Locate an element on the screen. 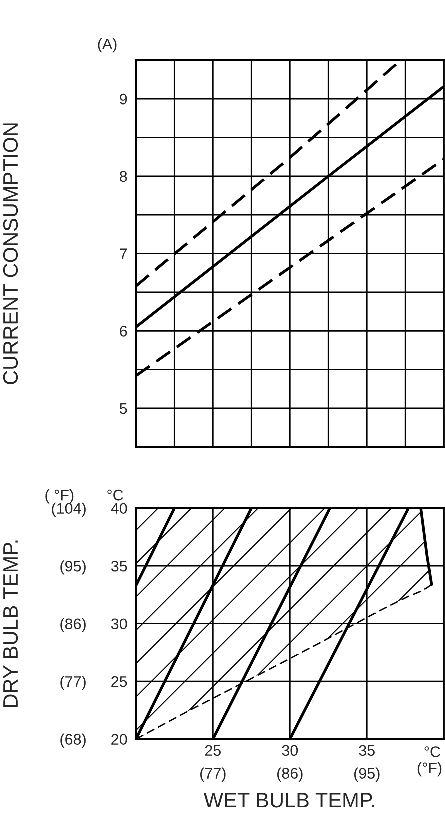 Image resolution: width=445 pixels, height=816 pixels. y2-tick-label: (86) is located at coordinates (73, 625).